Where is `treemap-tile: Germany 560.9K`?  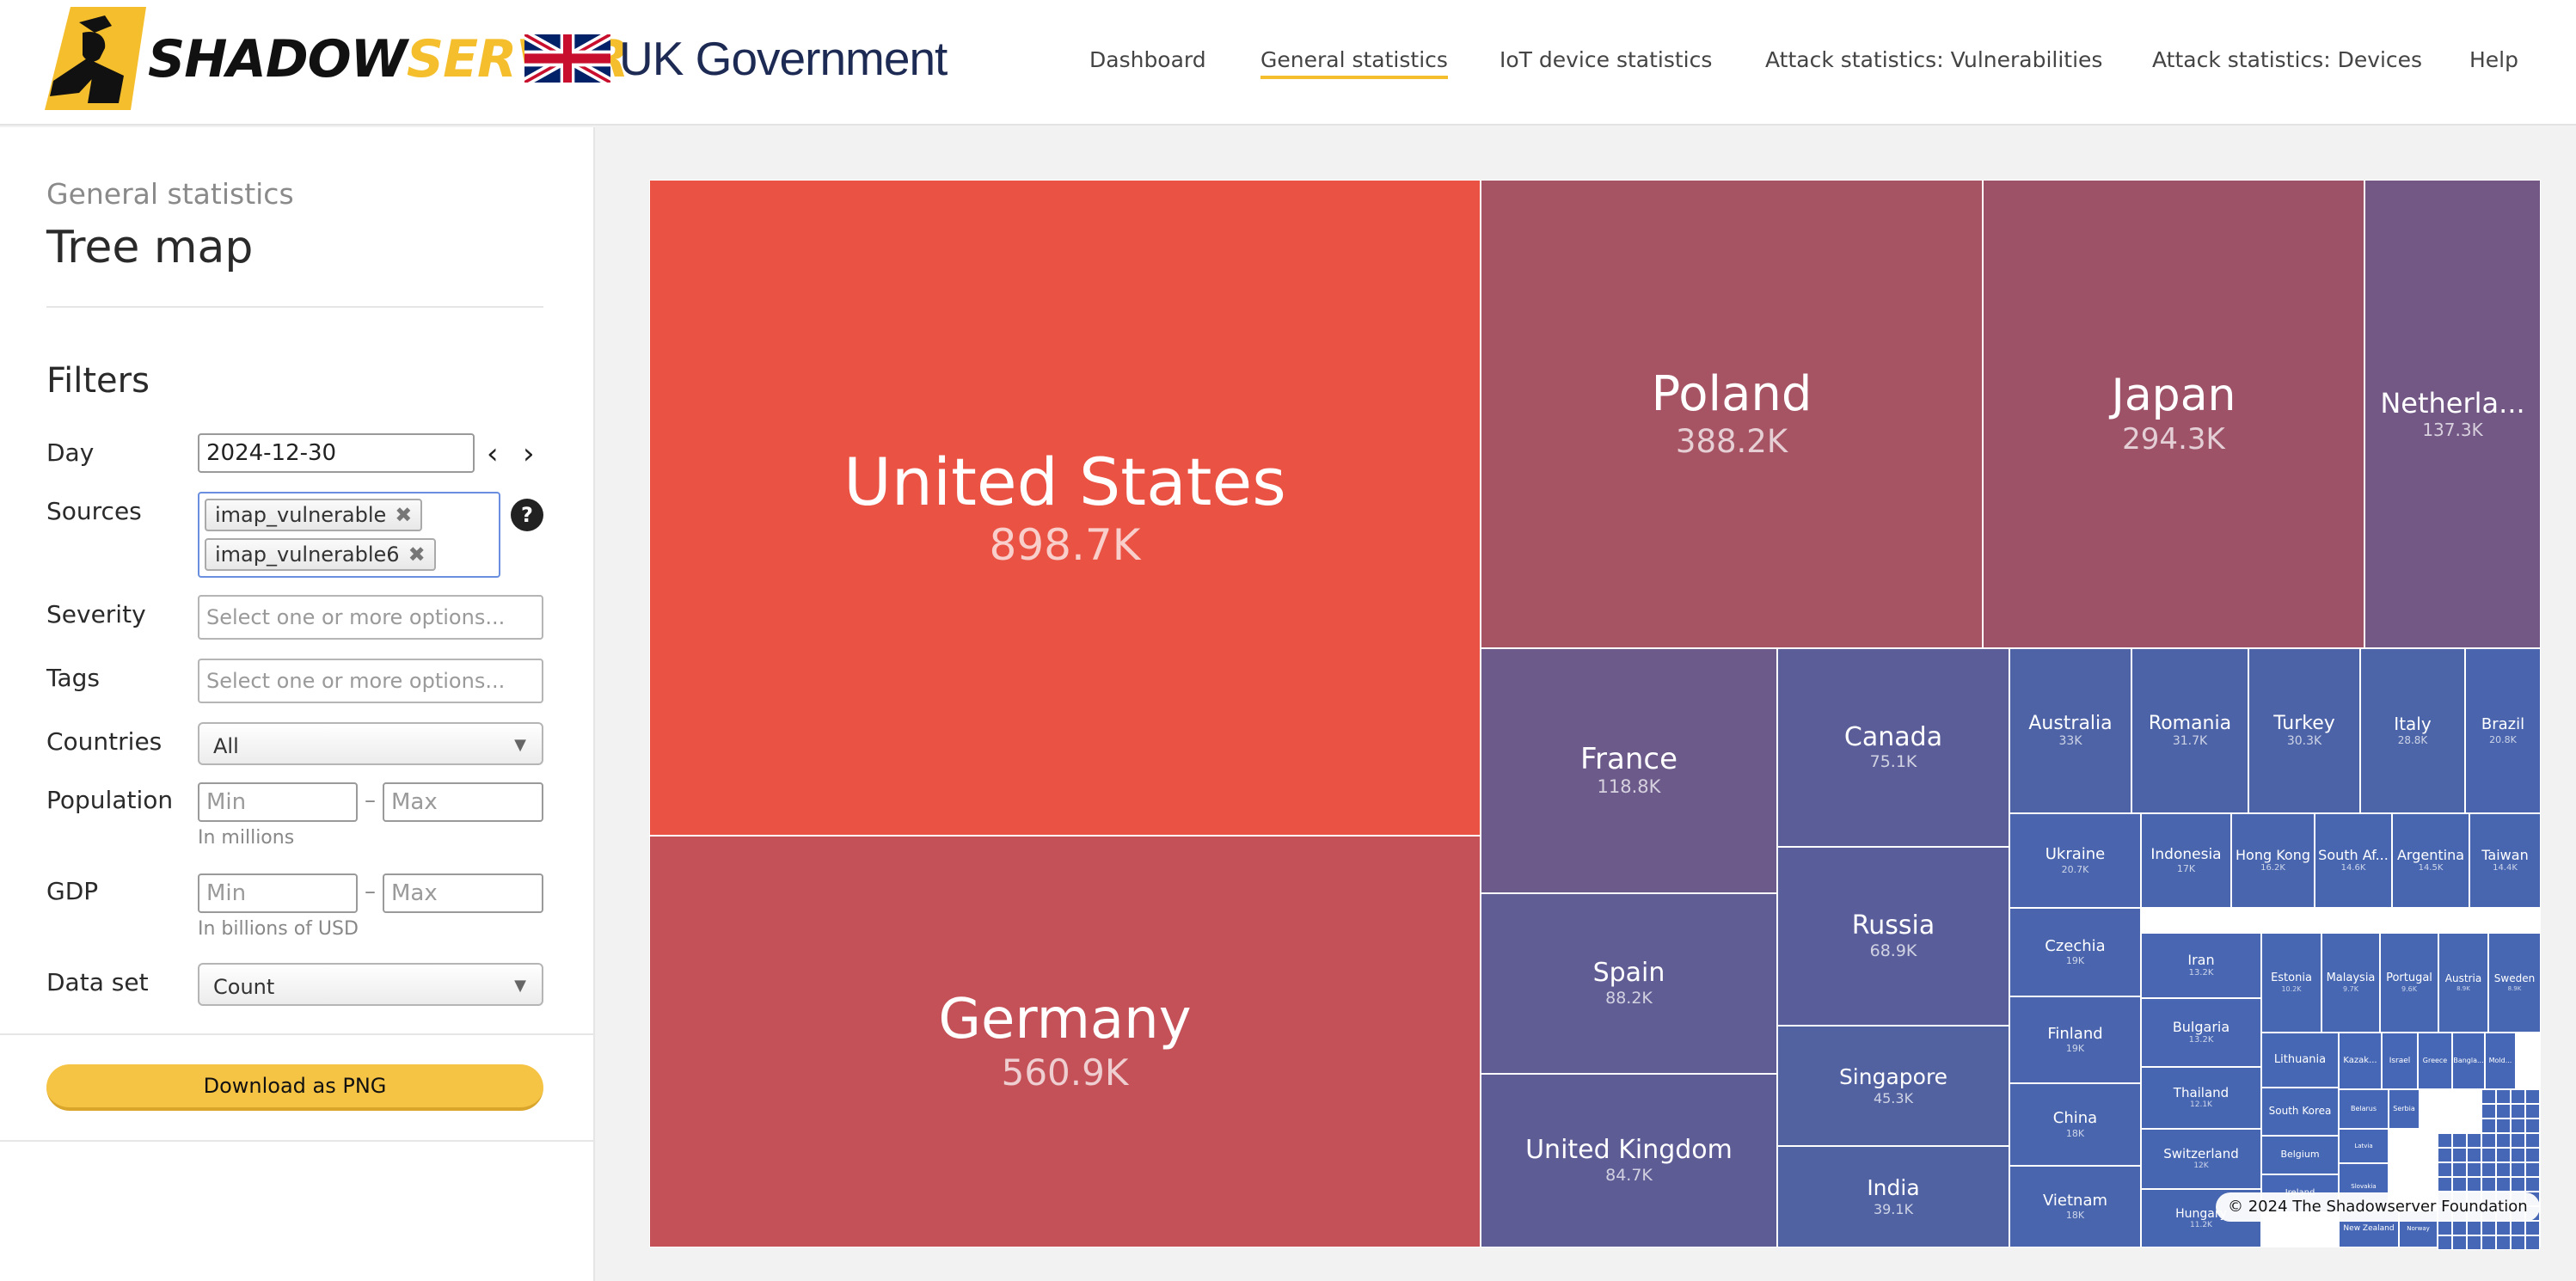
treemap-tile: Germany 560.9K is located at coordinates (1065, 1041).